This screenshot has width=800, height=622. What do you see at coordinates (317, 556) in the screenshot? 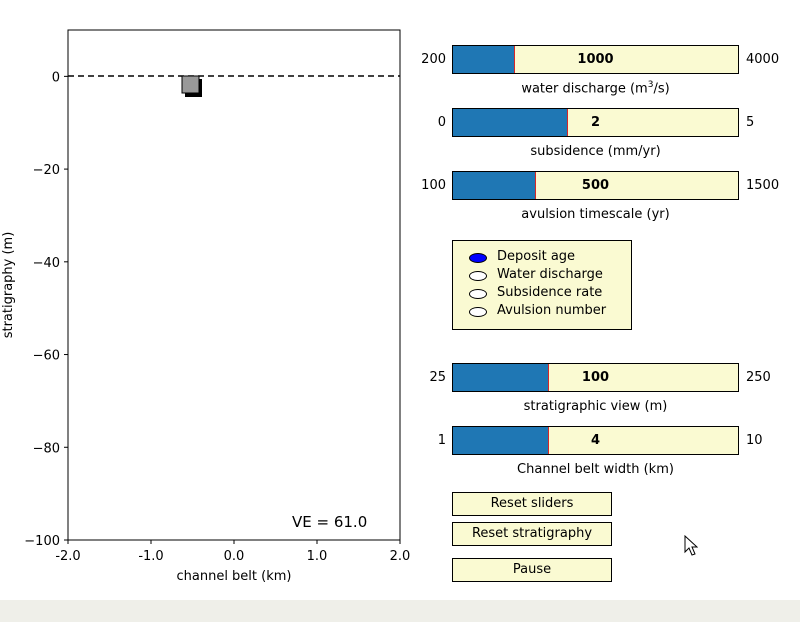
I see `x-tick-label: 1.0` at bounding box center [317, 556].